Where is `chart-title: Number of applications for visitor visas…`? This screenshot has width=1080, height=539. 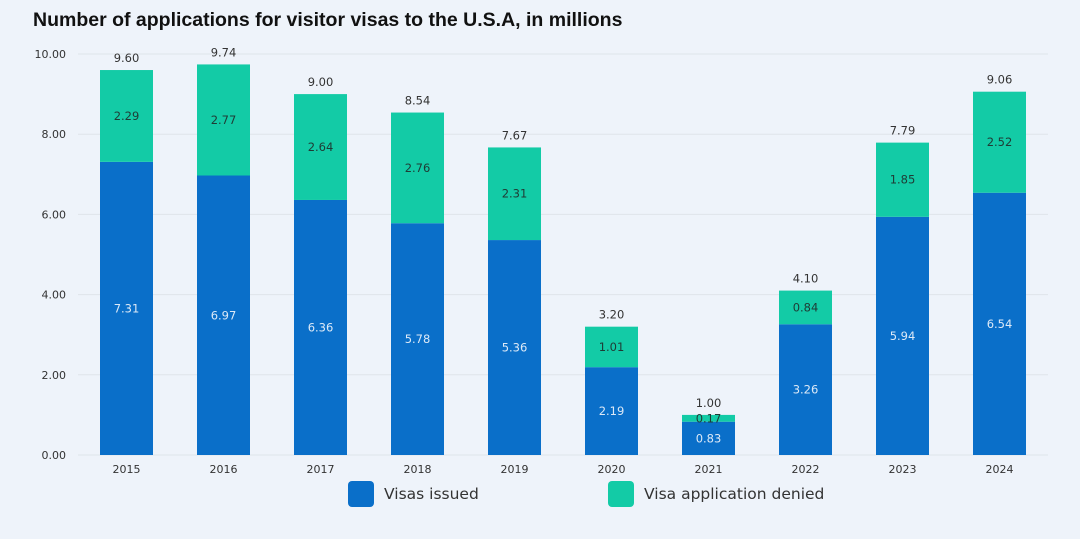
chart-title: Number of applications for visitor visas… is located at coordinates (328, 20).